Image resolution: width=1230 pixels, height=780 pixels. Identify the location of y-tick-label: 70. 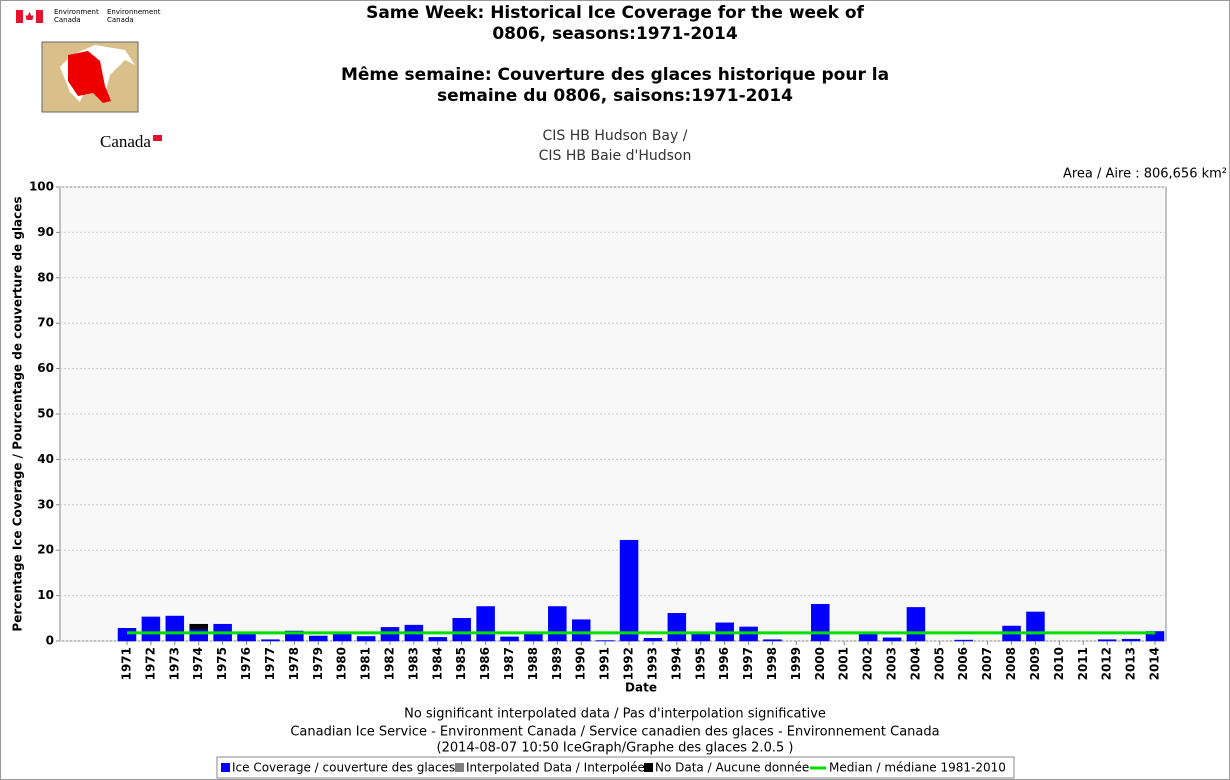
(45, 323).